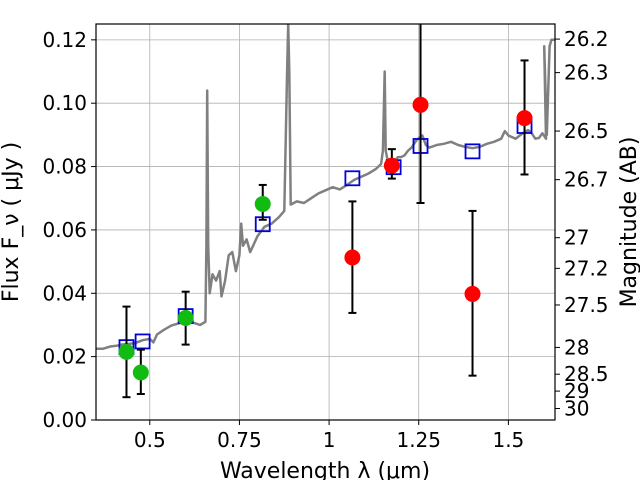 The image size is (640, 480). Describe the element at coordinates (418, 440) in the screenshot. I see `x-tick-label: 1.25` at that location.